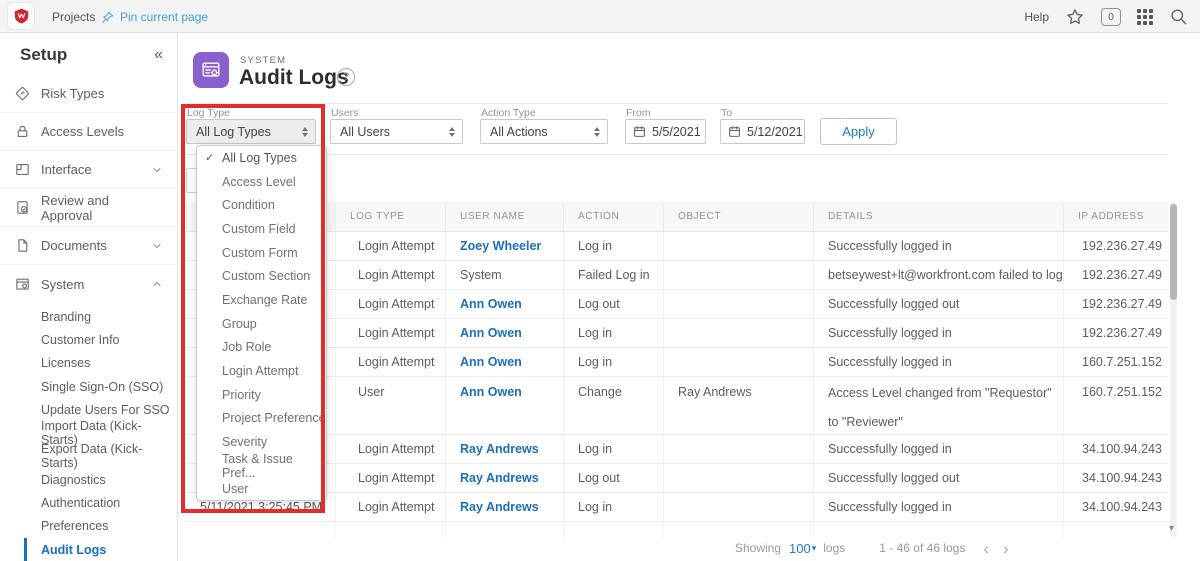 The height and width of the screenshot is (561, 1200). Describe the element at coordinates (261, 348) in the screenshot. I see `dropdown-option: ✓ Job Role` at that location.